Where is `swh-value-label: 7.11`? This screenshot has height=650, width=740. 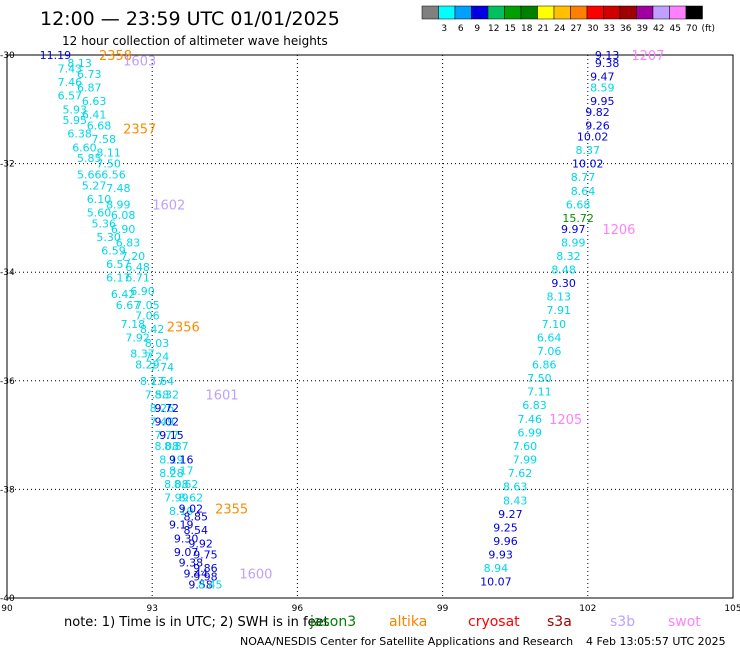 swh-value-label: 7.11 is located at coordinates (539, 392).